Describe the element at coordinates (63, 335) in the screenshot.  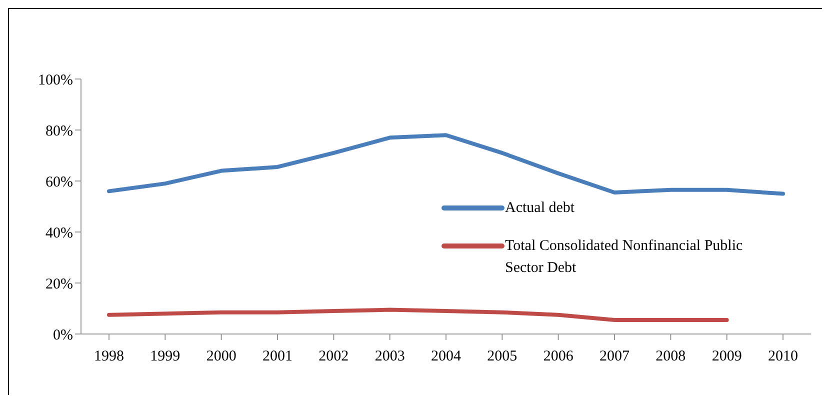
I see `y-tick-label: 0%` at that location.